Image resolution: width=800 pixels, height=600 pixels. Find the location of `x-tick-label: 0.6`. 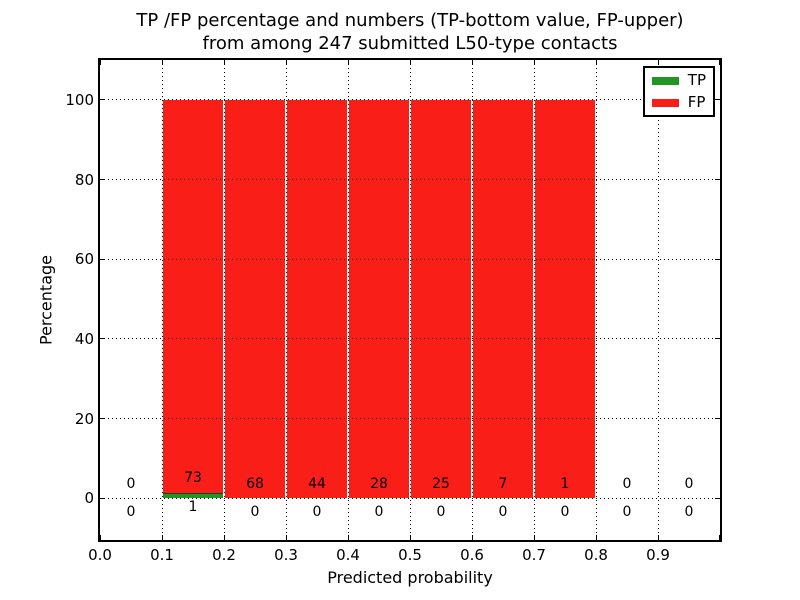

x-tick-label: 0.6 is located at coordinates (472, 555).